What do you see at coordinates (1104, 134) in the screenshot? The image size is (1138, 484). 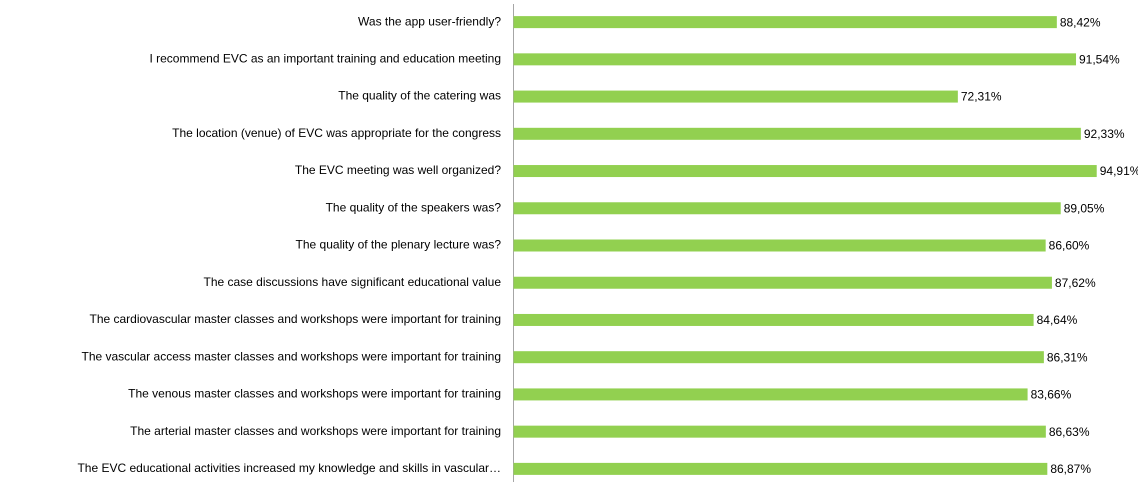 I see `value-label: 92,33%` at bounding box center [1104, 134].